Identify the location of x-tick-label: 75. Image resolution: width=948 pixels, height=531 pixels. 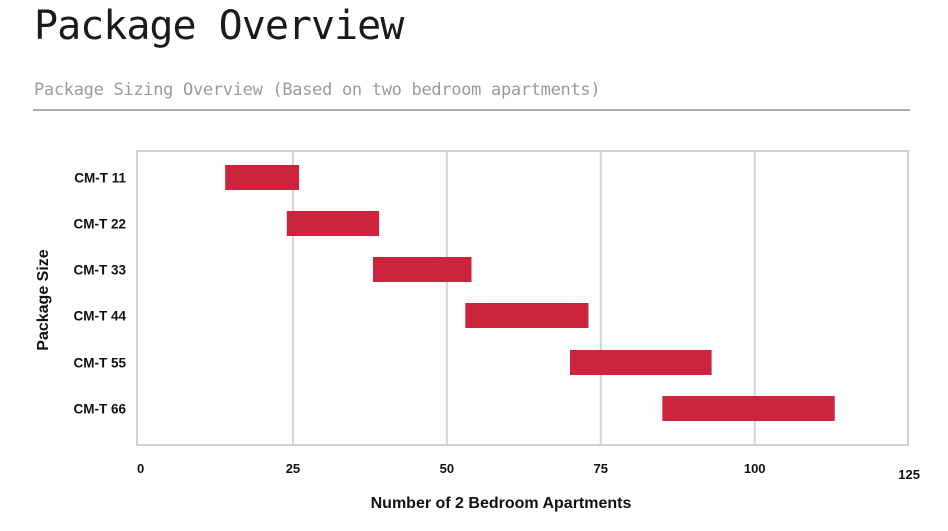
(601, 468).